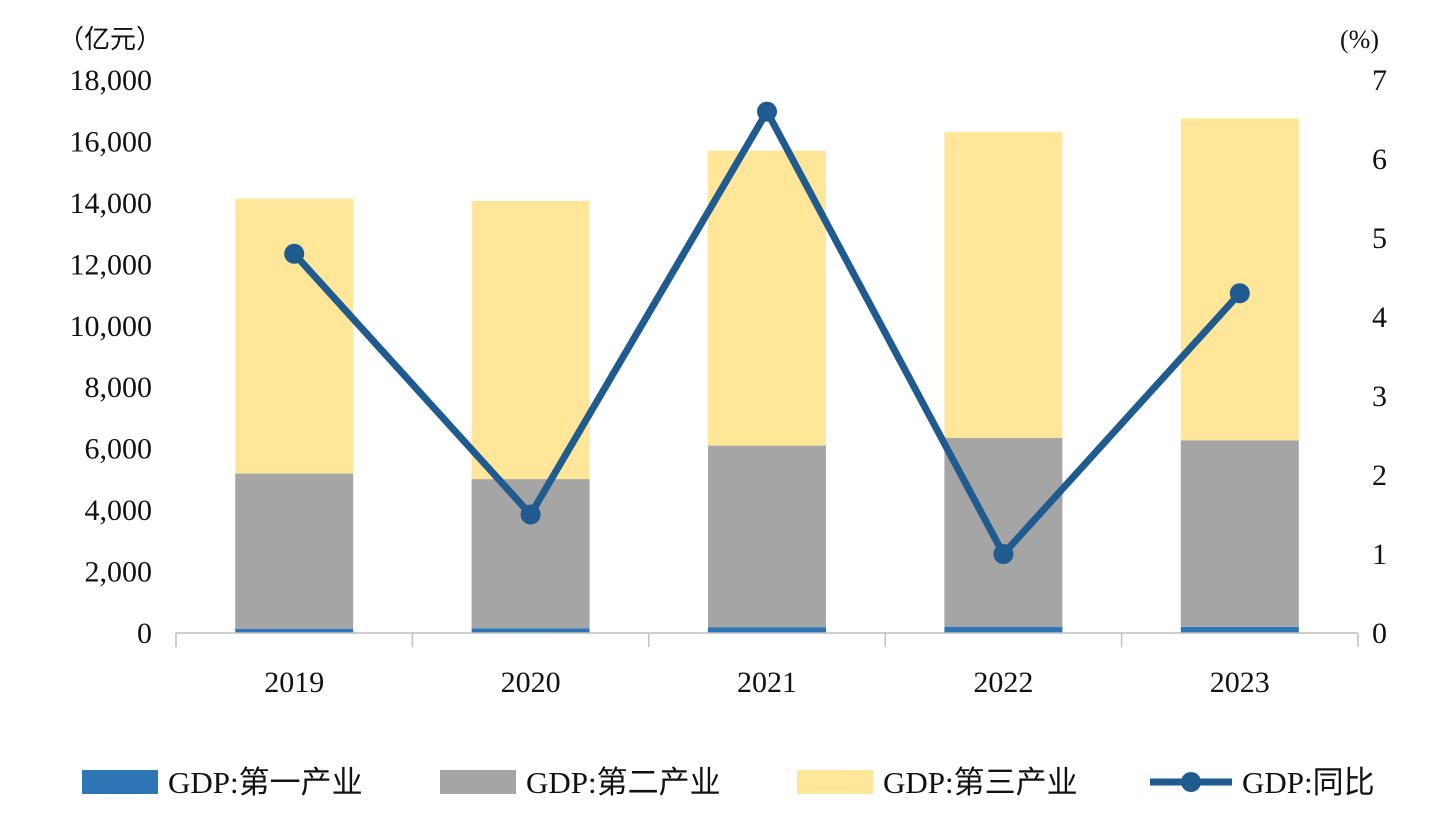  What do you see at coordinates (1239, 629) in the screenshot?
I see `bar-primary-2023` at bounding box center [1239, 629].